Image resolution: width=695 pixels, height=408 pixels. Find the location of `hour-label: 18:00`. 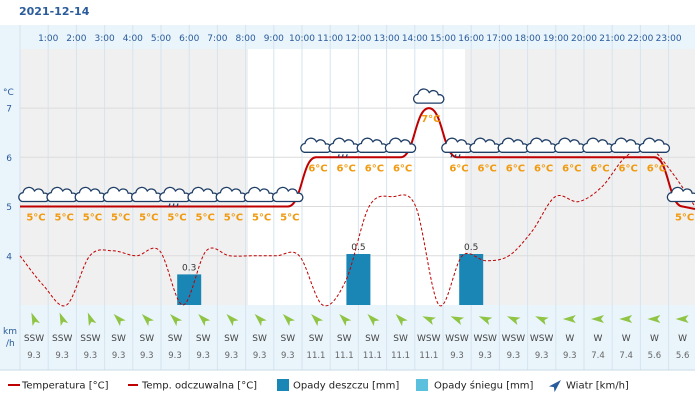

hour-label: 18:00 is located at coordinates (528, 39).